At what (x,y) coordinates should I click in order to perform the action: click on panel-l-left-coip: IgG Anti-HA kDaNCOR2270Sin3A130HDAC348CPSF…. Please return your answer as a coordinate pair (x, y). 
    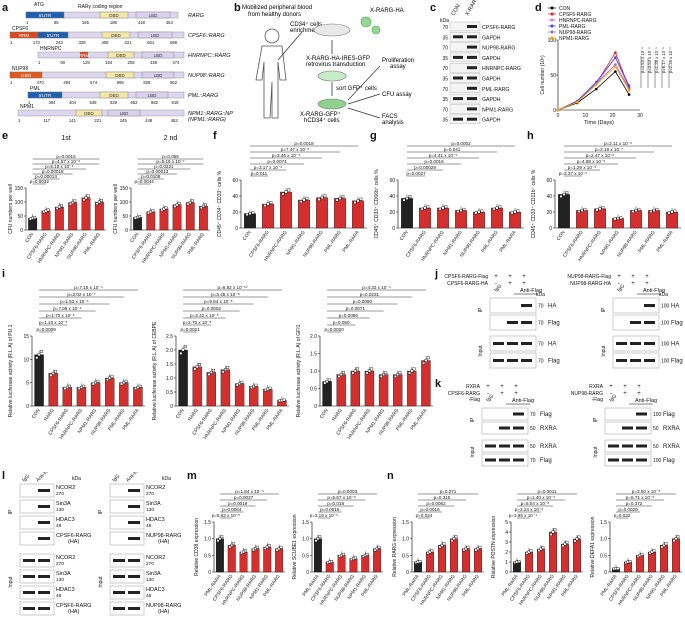
    Looking at the image, I should click on (49, 544).